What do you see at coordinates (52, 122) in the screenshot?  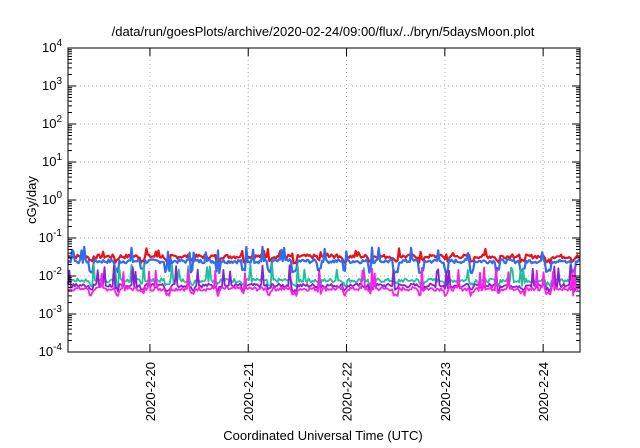 I see `y-tick-label: 10²` at bounding box center [52, 122].